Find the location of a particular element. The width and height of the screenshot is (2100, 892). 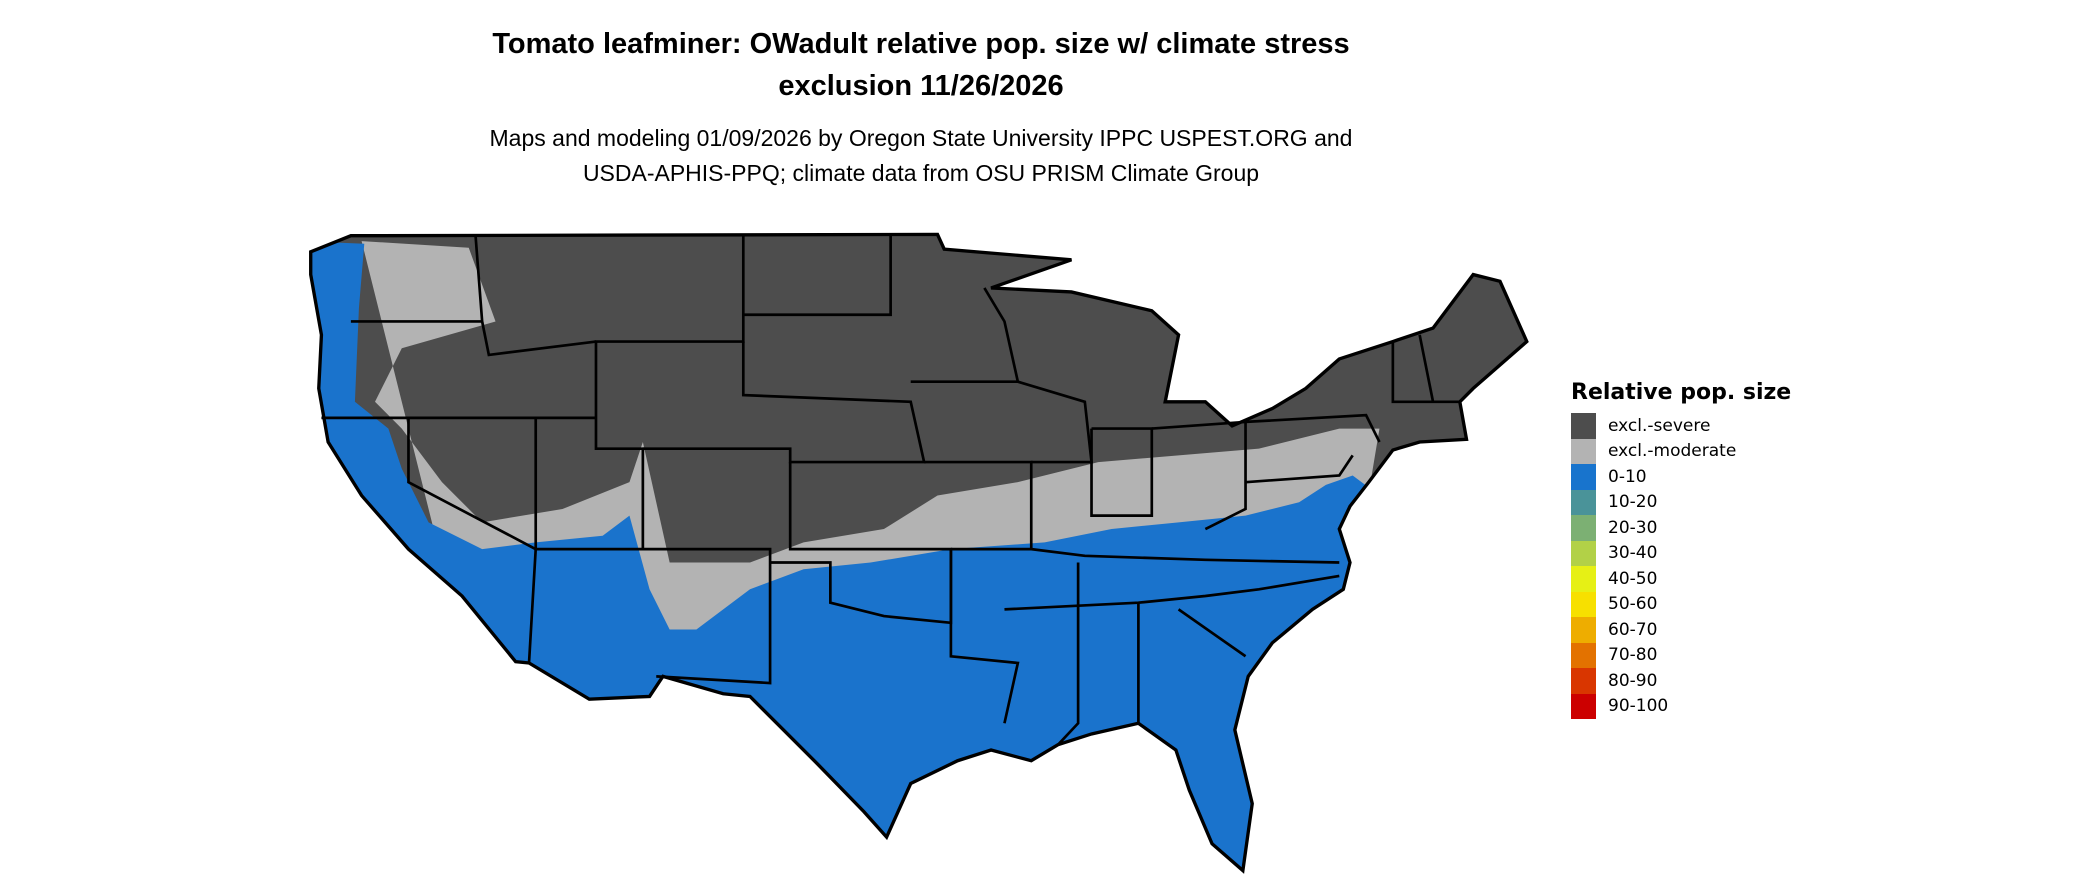

legend-item: 50-60 is located at coordinates (1681, 604).